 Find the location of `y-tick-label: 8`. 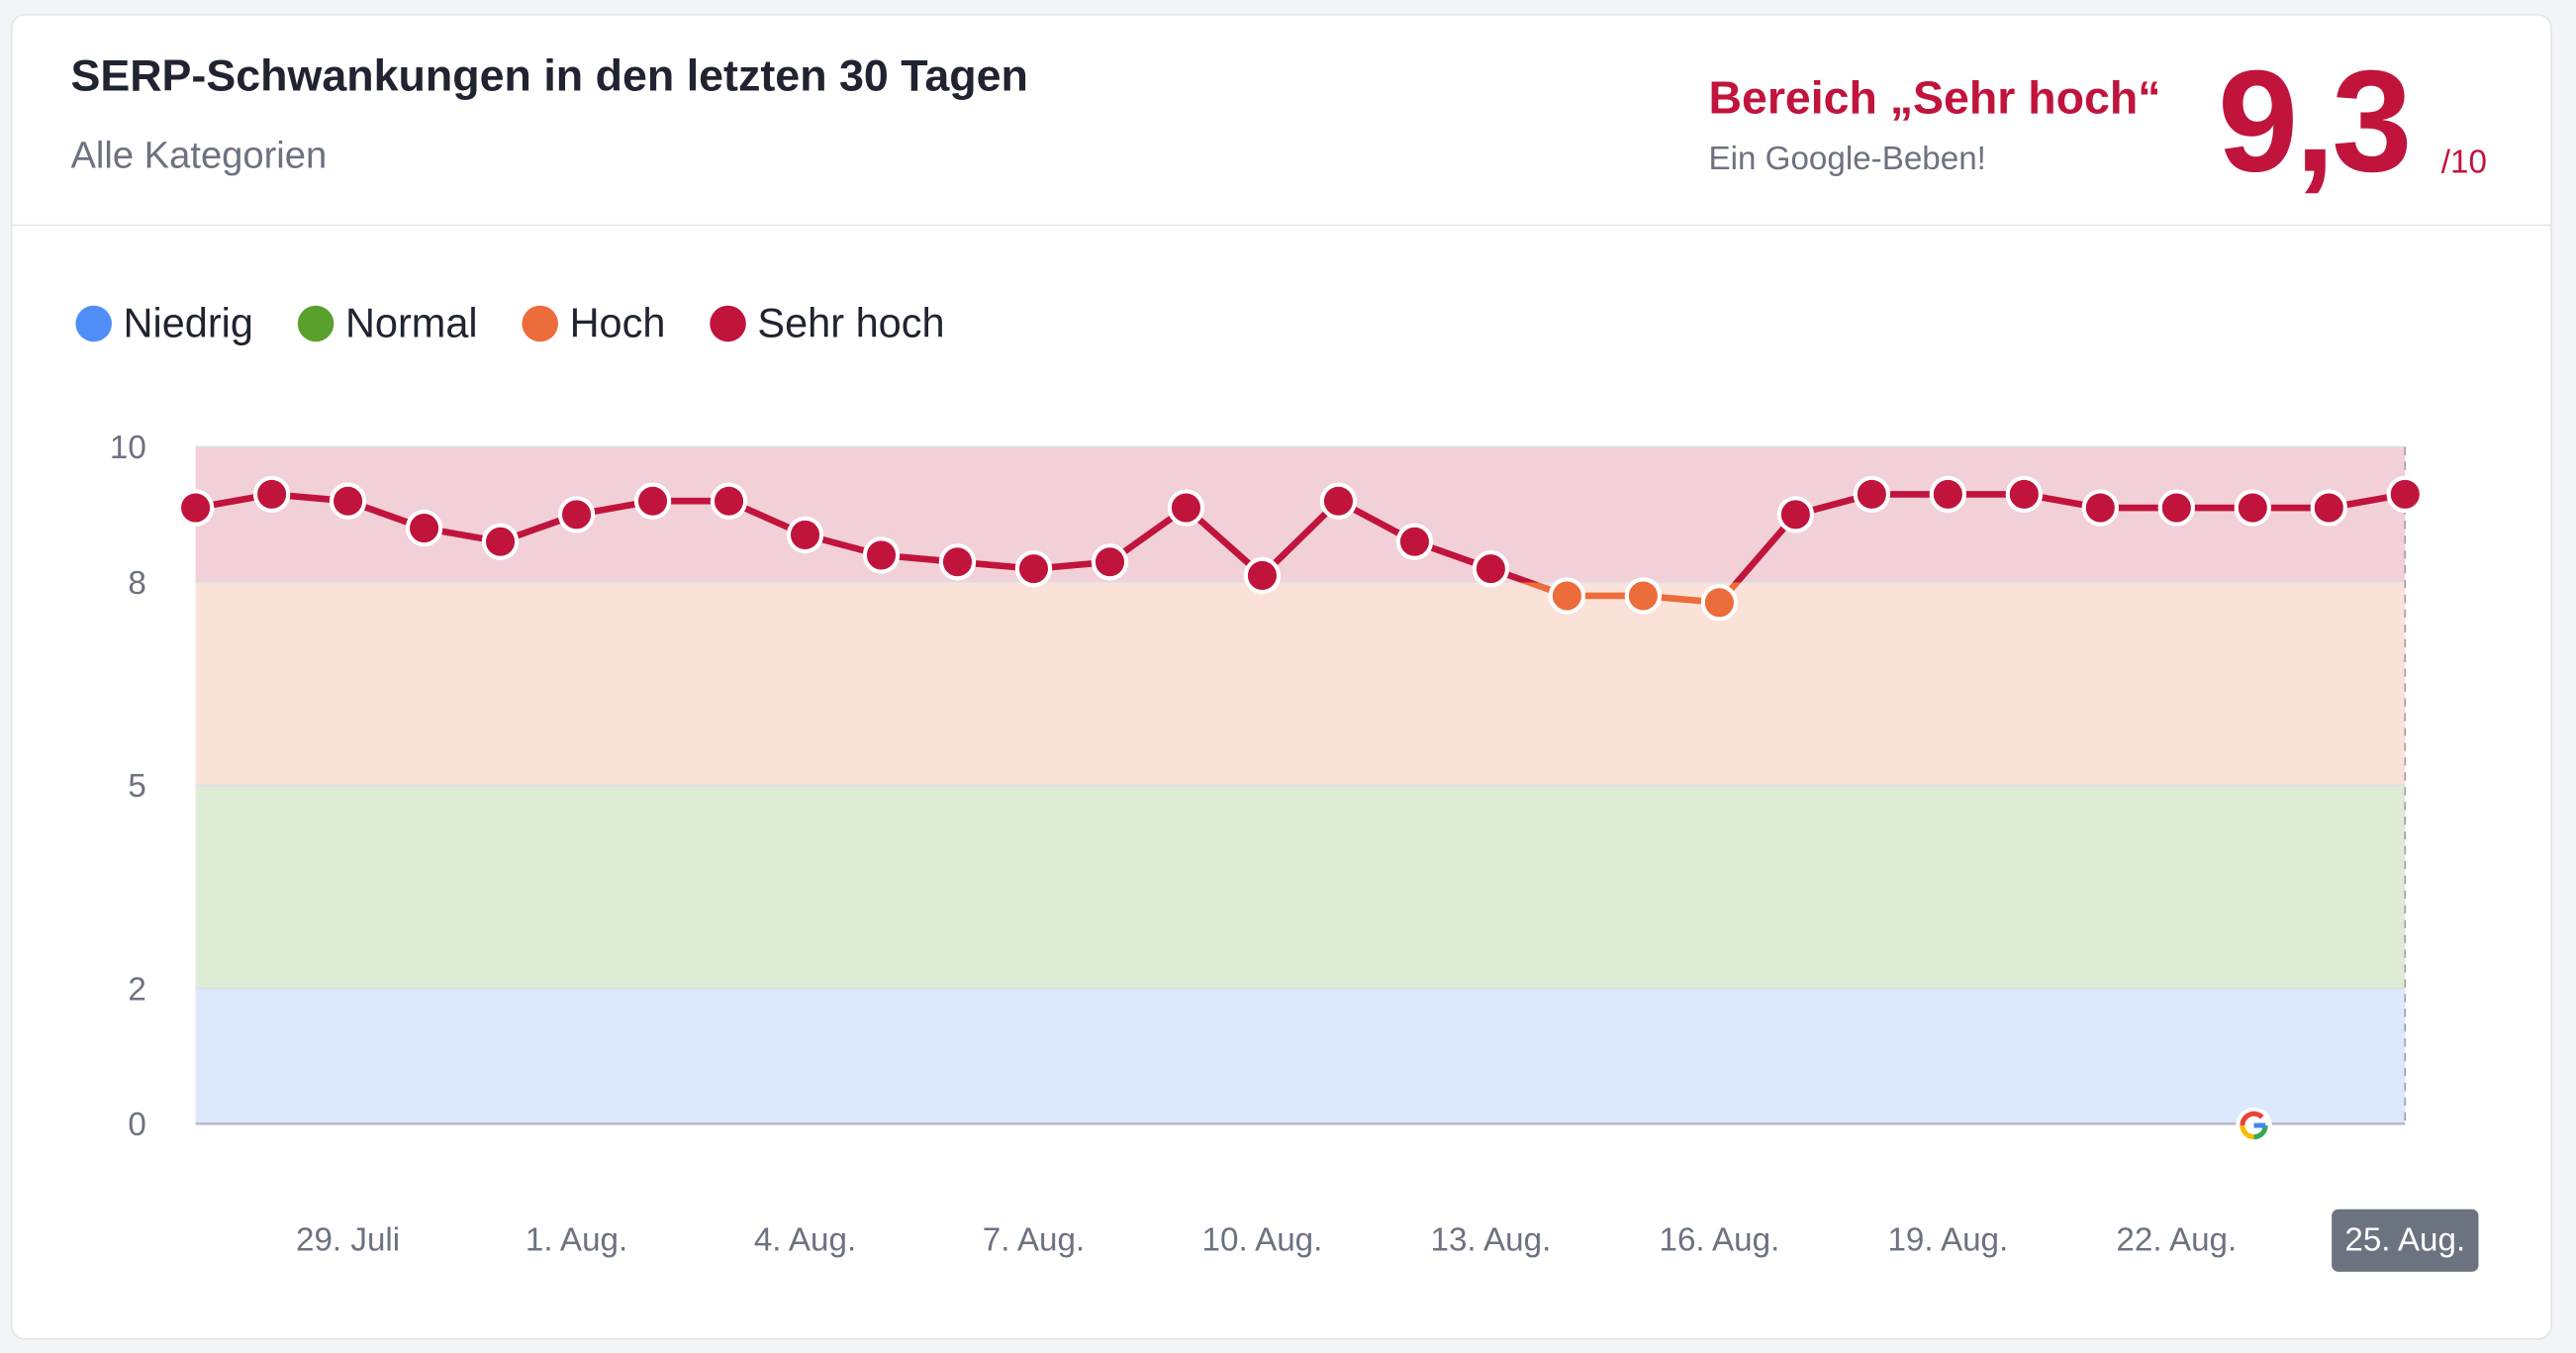

y-tick-label: 8 is located at coordinates (136, 583).